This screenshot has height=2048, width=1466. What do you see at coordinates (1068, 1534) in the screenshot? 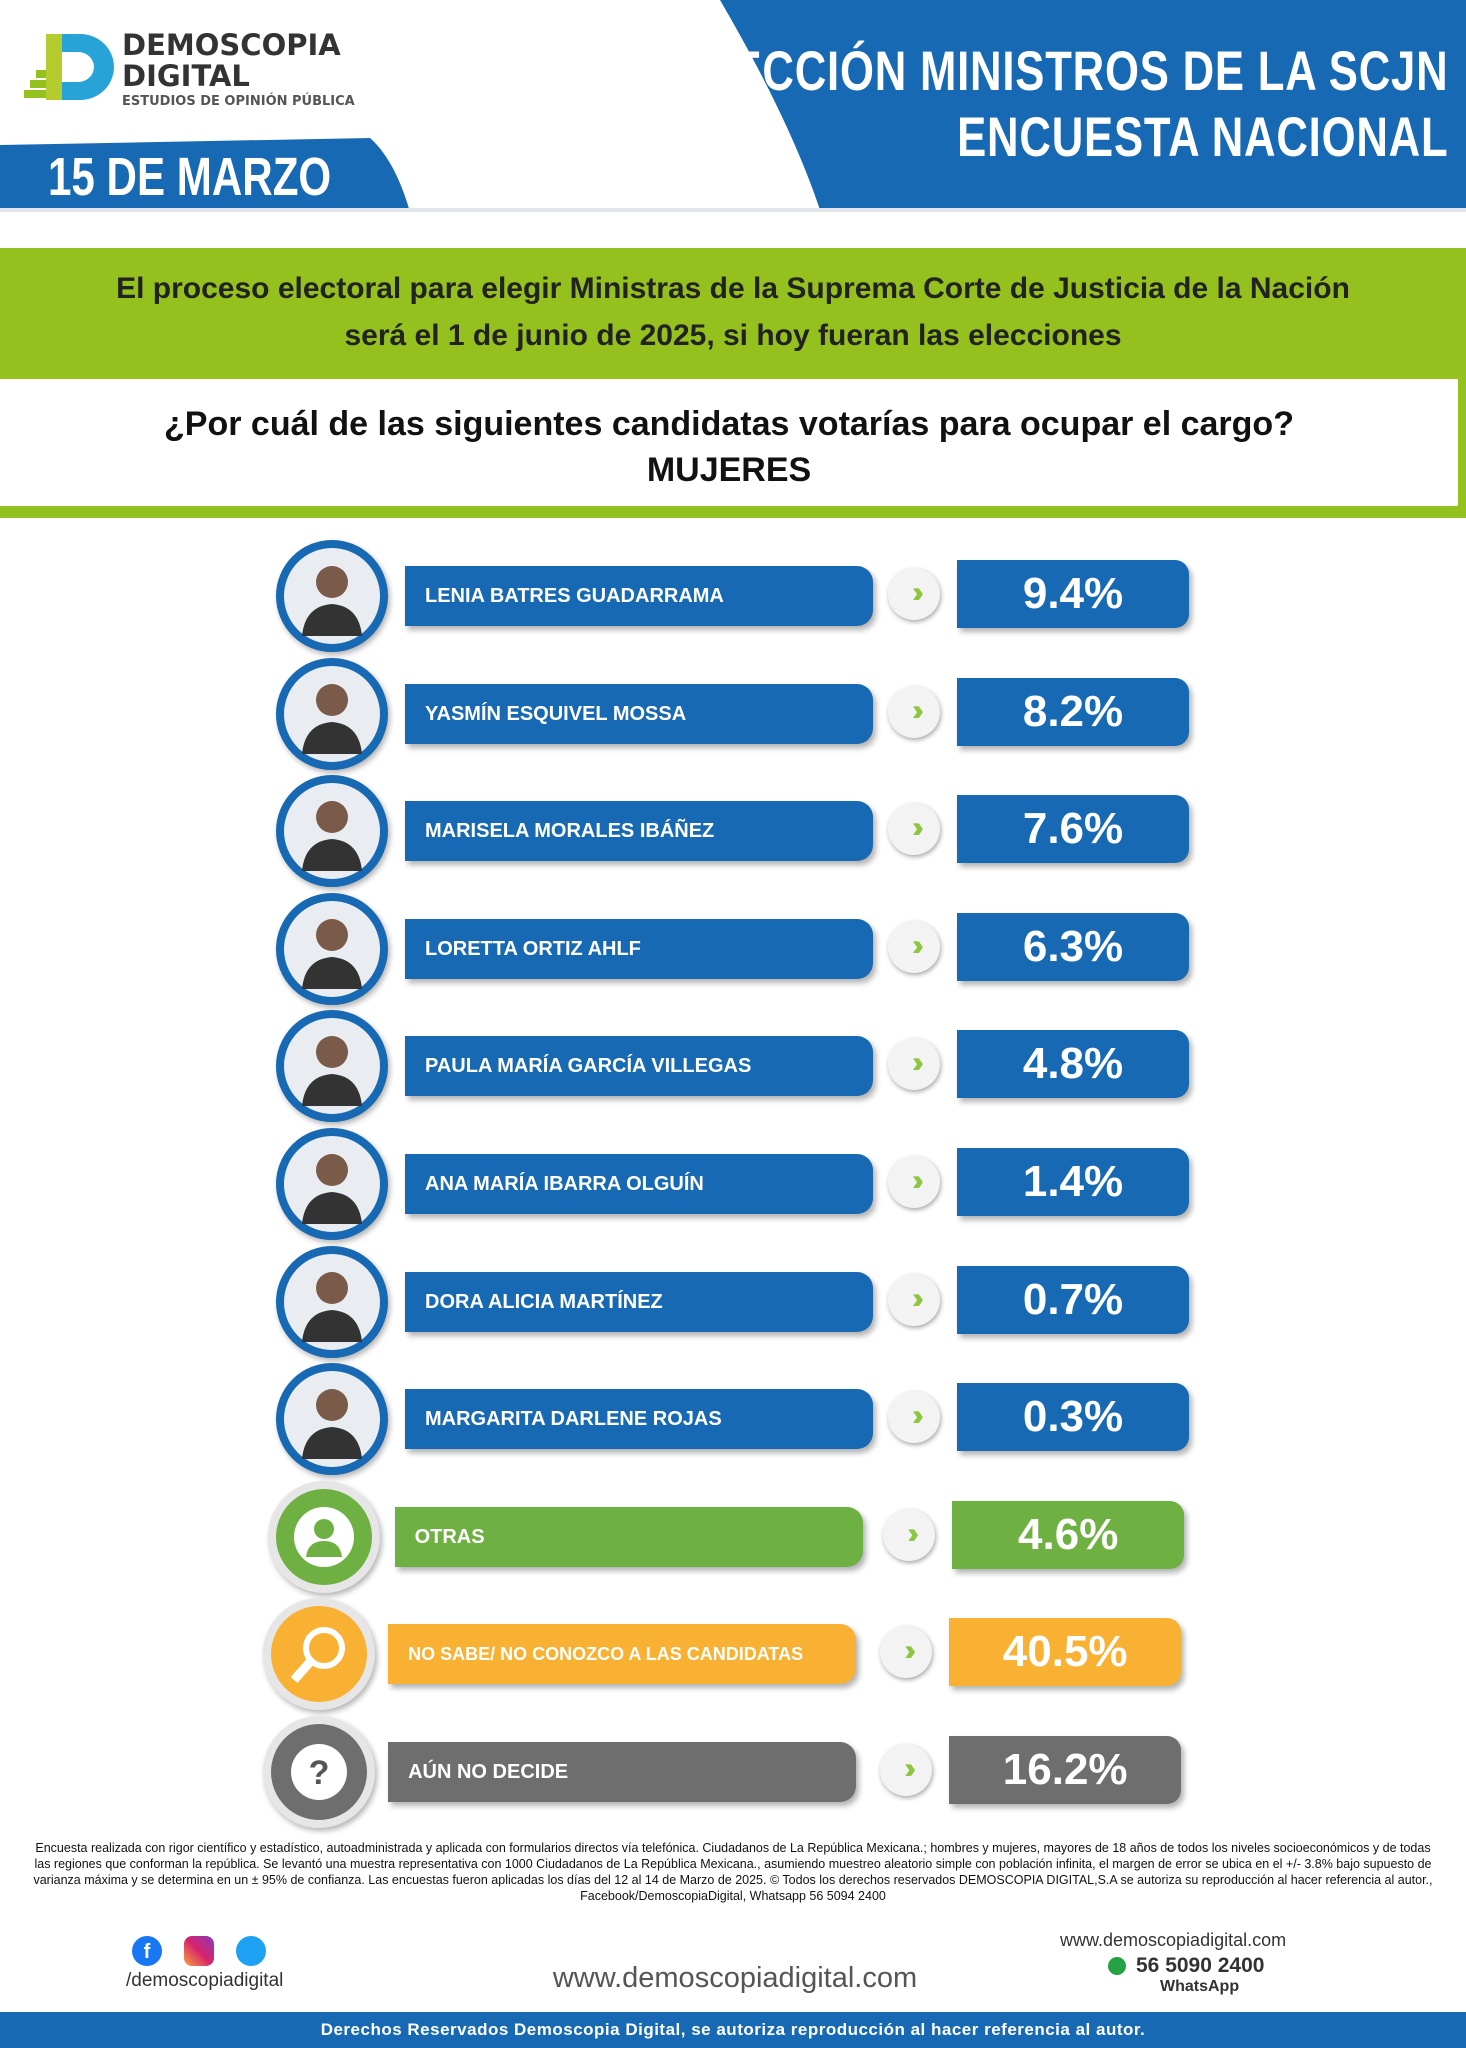
I see `percentage-value: 4.6%` at bounding box center [1068, 1534].